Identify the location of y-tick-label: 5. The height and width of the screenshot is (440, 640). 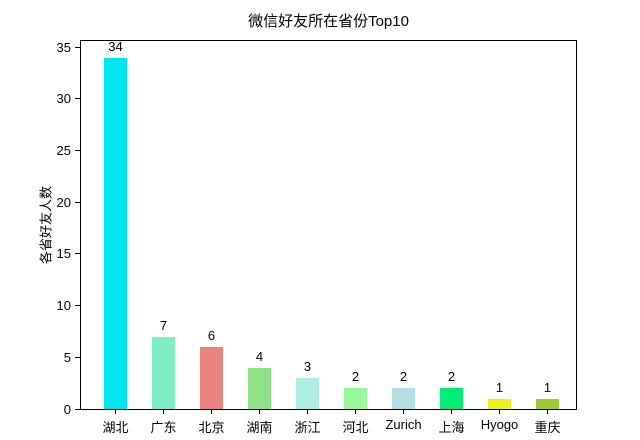
(67, 357).